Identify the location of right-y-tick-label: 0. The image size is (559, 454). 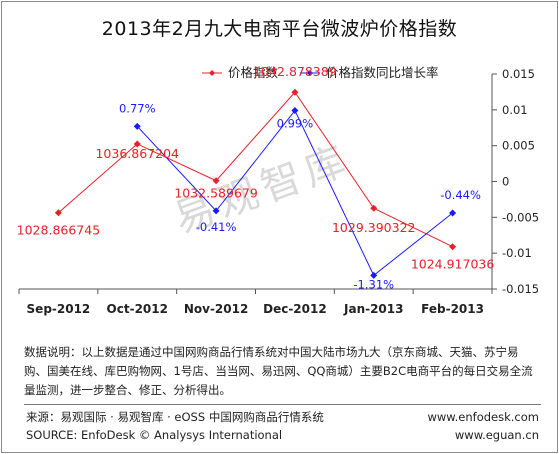
(505, 182).